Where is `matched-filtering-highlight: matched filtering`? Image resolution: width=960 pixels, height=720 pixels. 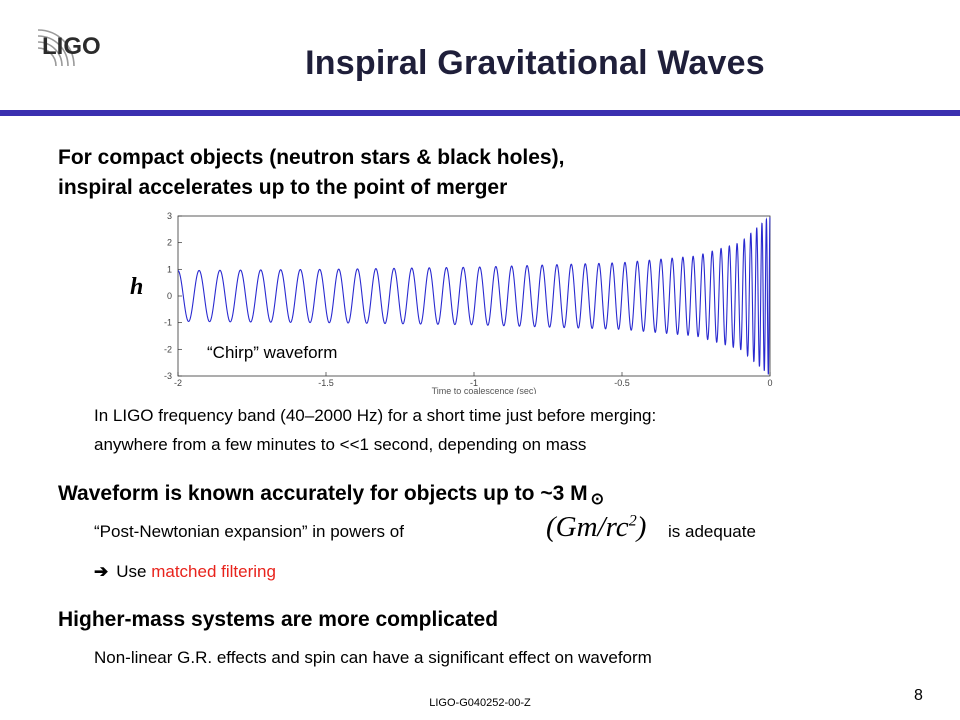 matched-filtering-highlight: matched filtering is located at coordinates (213, 571).